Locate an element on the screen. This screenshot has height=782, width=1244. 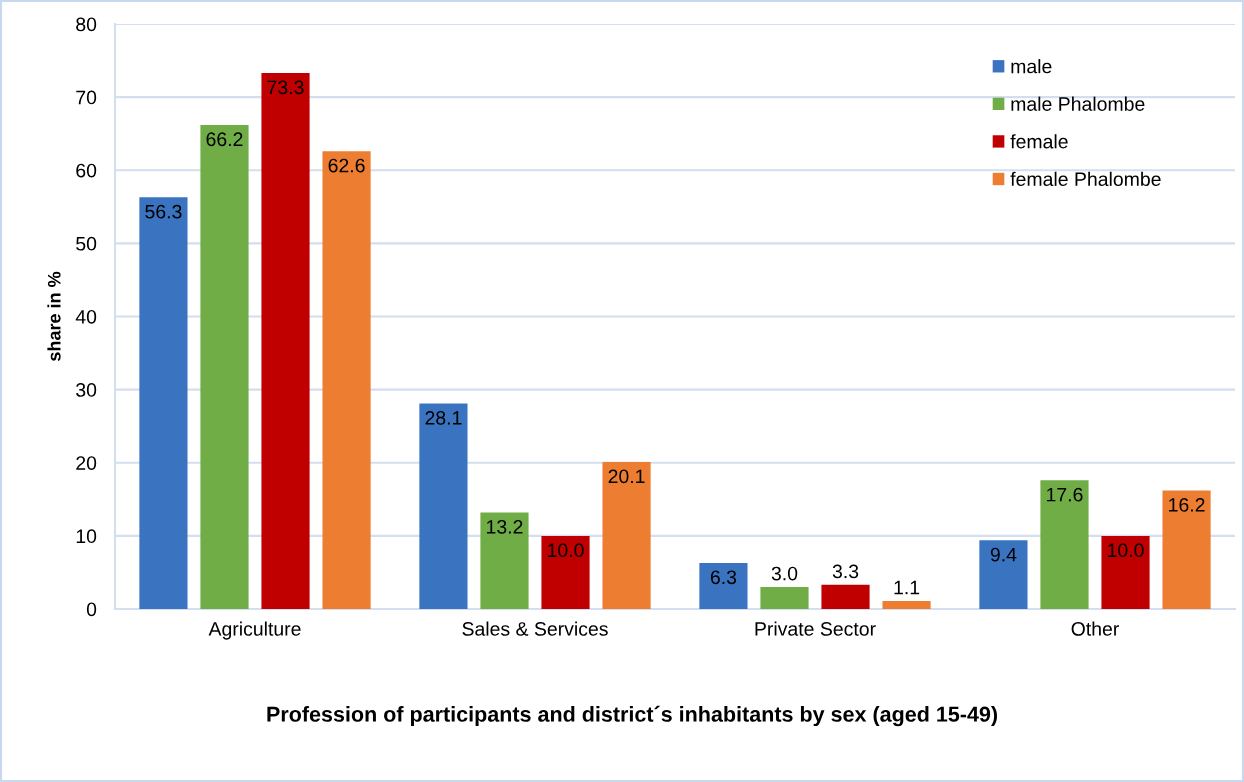
y-tick-label: 80 is located at coordinates (86, 24).